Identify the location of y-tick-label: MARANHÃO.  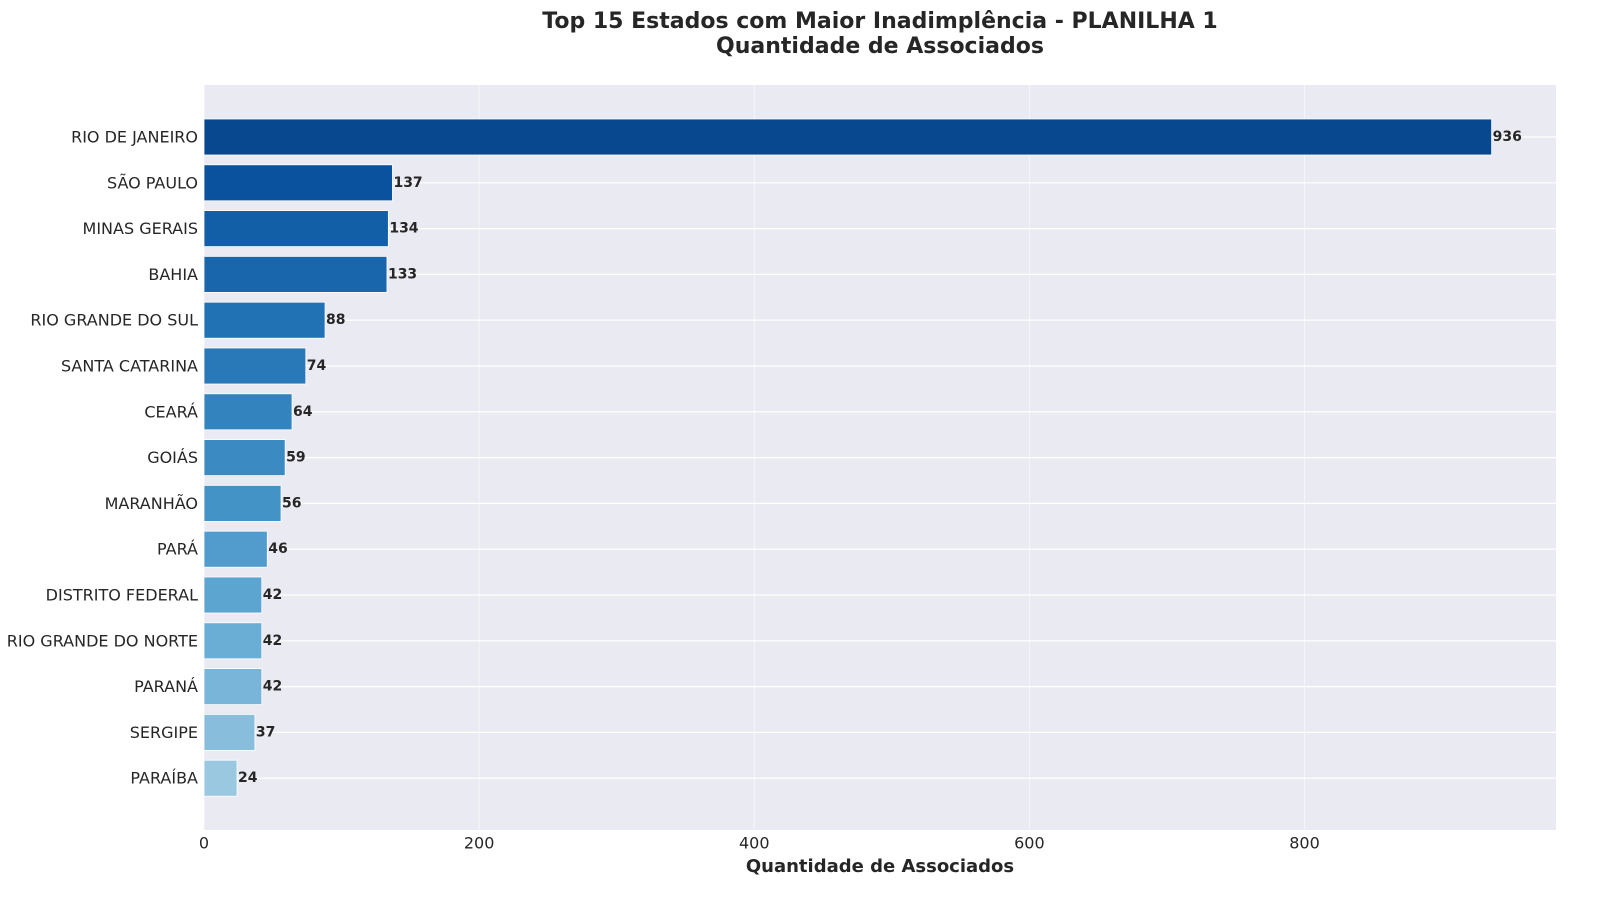
(151, 503).